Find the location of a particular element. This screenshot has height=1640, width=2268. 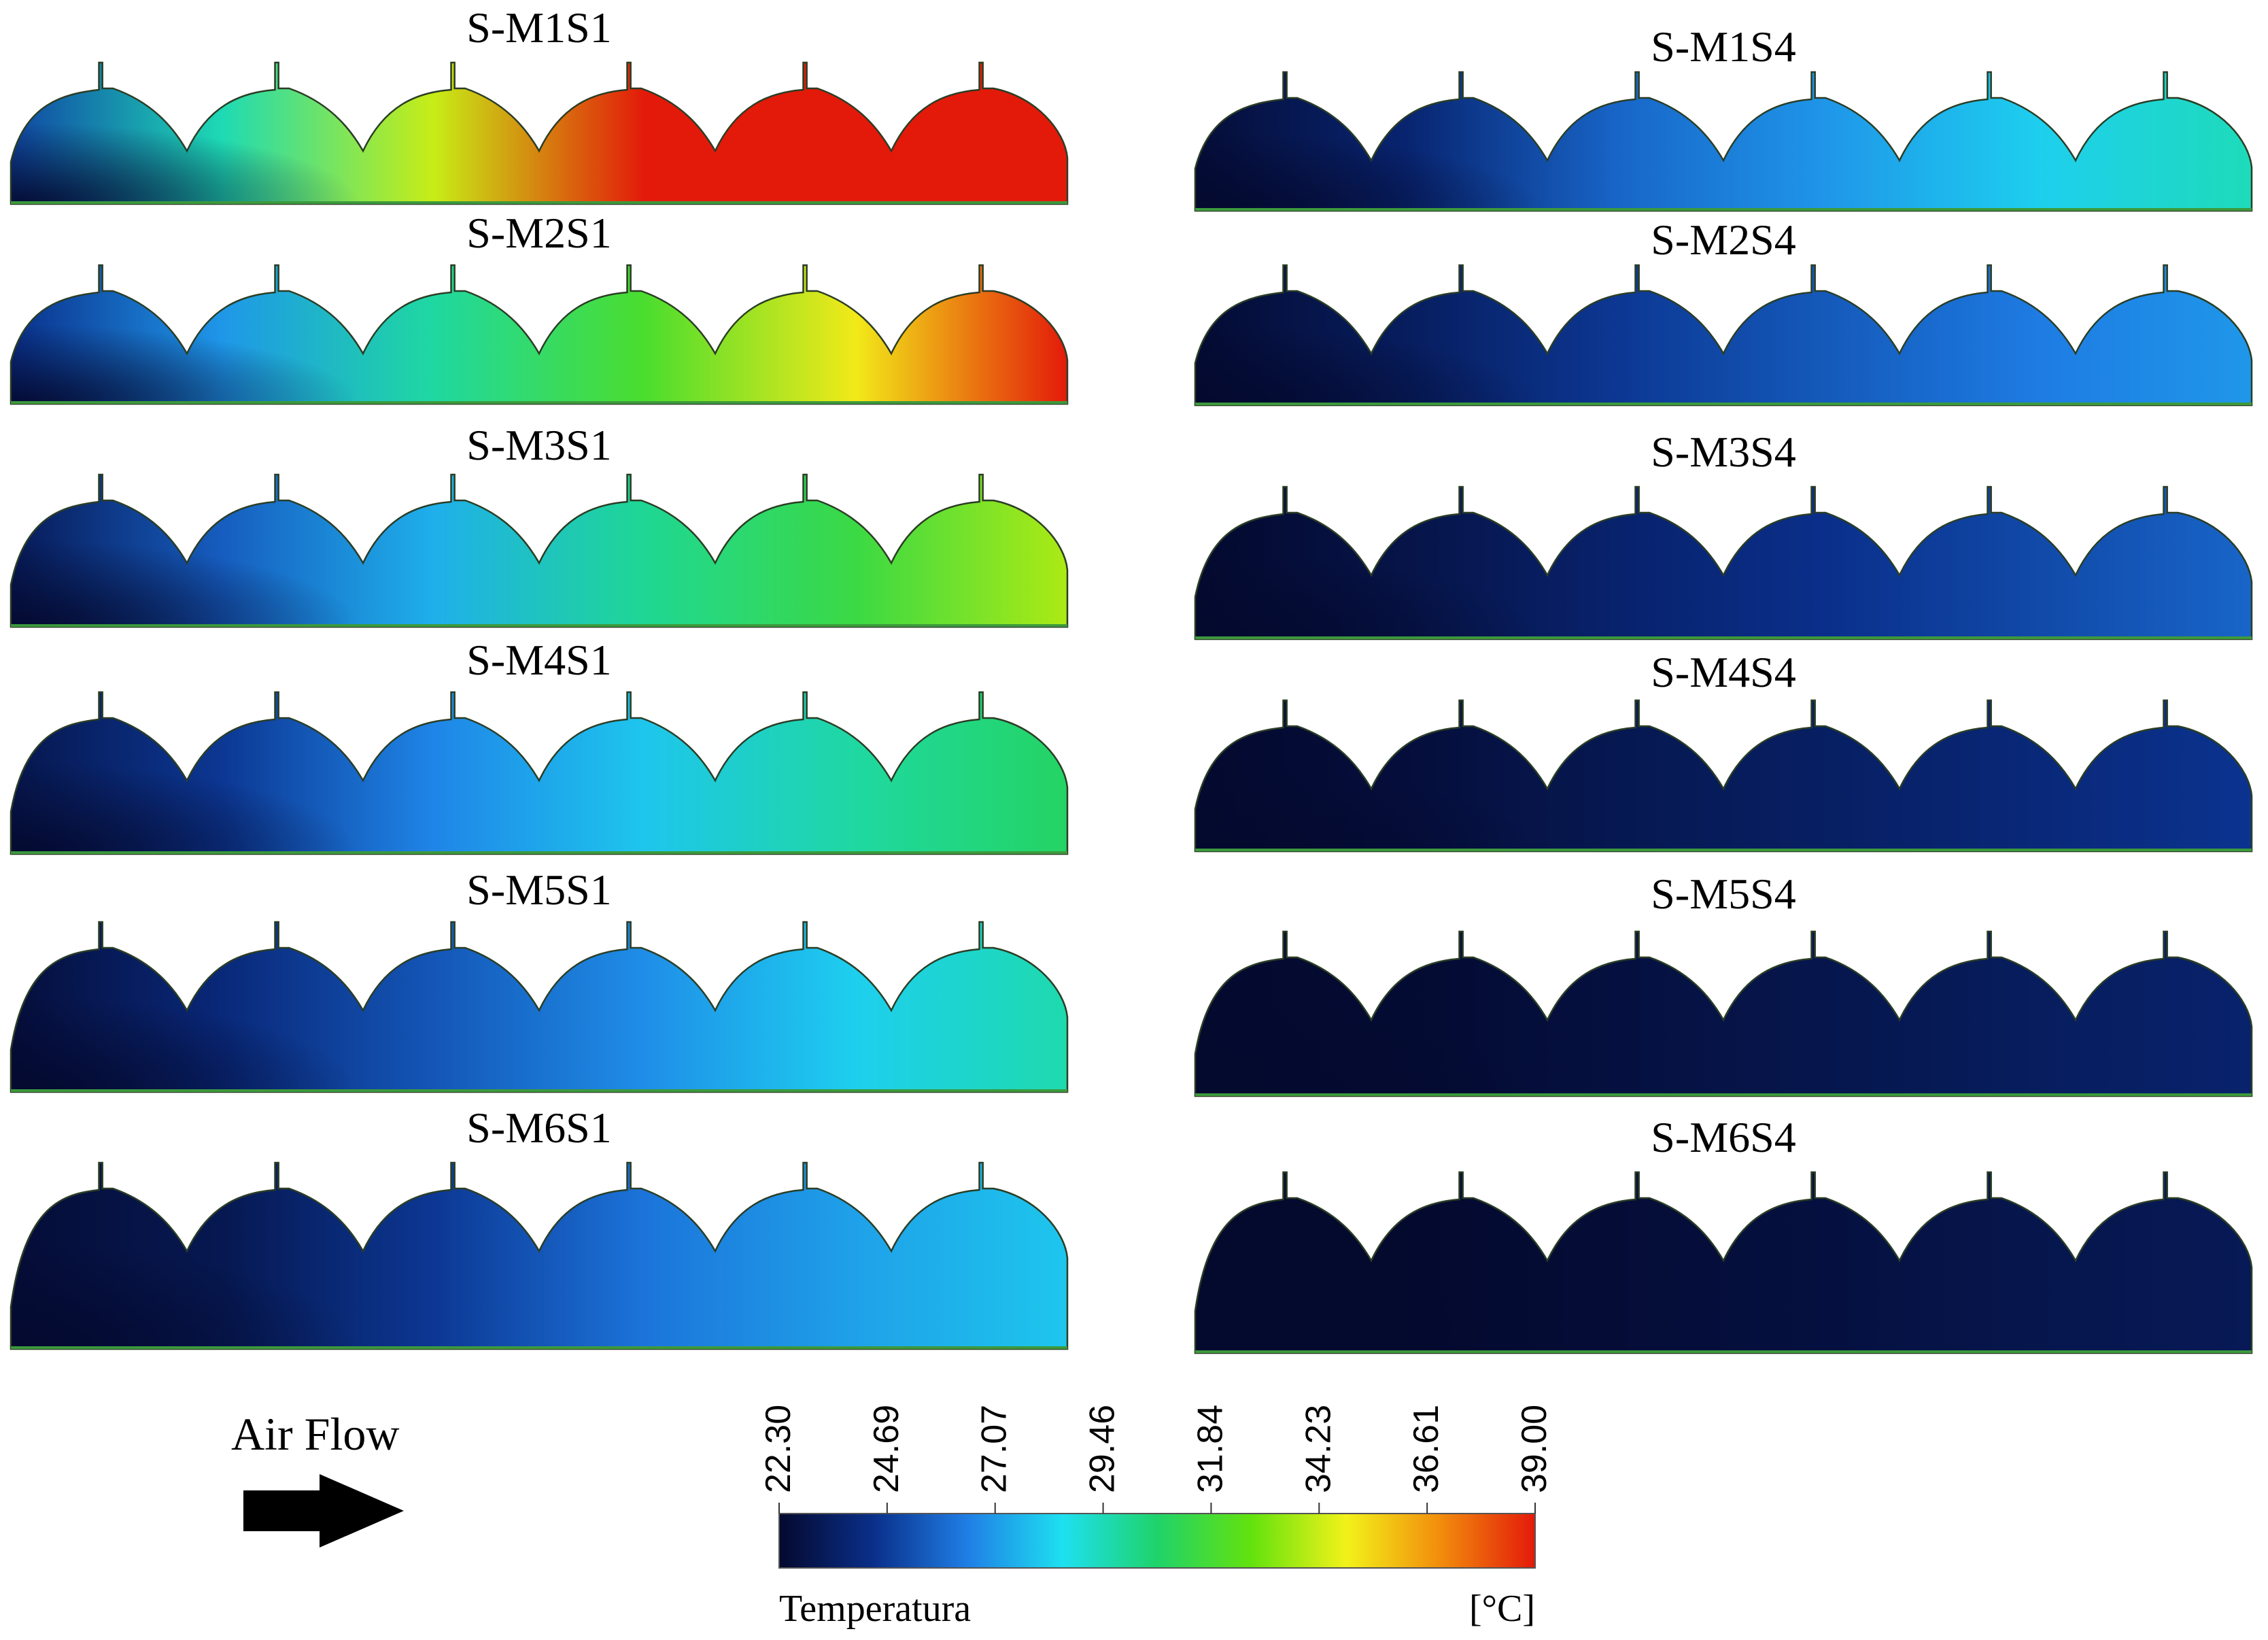

panel-s-m1s1: S-M1S1 is located at coordinates (539, 104).